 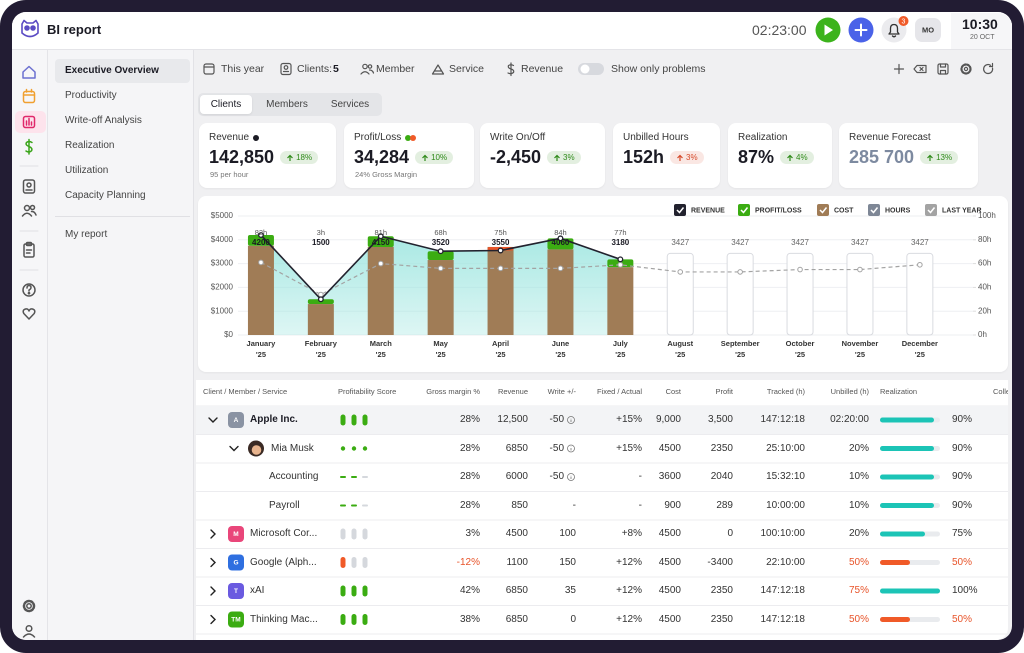 I want to click on x-tick-label: February, so click(x=321, y=343).